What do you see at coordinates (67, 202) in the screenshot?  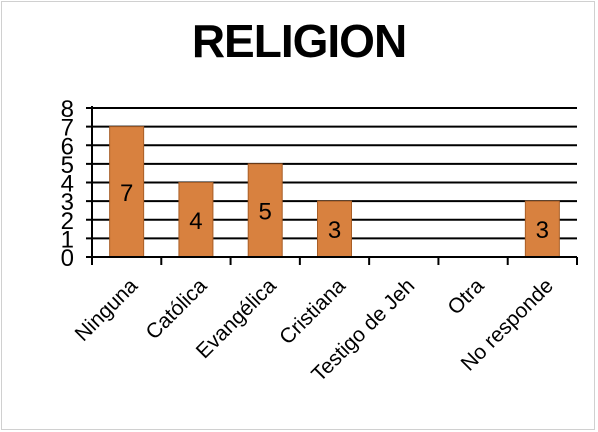 I see `y-tick-label: 3` at bounding box center [67, 202].